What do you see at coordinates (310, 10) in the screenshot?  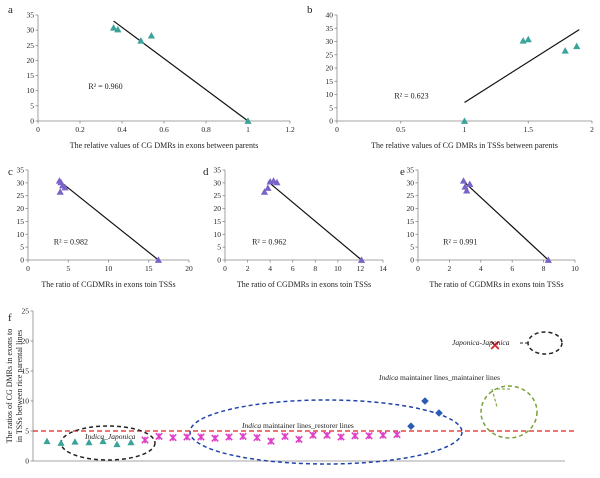 I see `panel-label: b` at bounding box center [310, 10].